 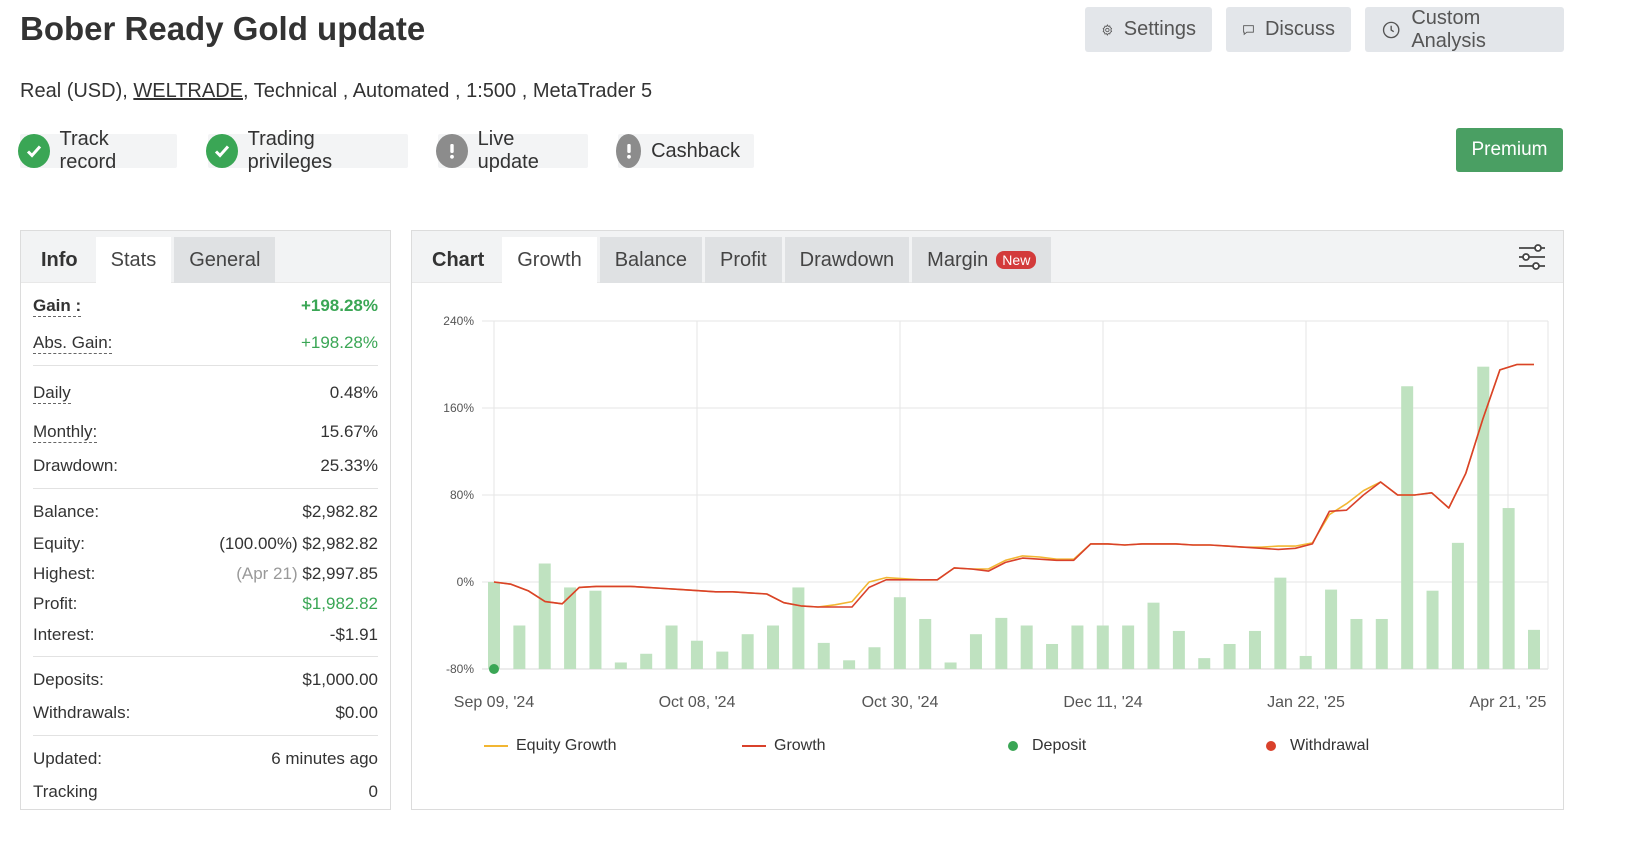 I want to click on live-update-badge: Live update, so click(x=512, y=150).